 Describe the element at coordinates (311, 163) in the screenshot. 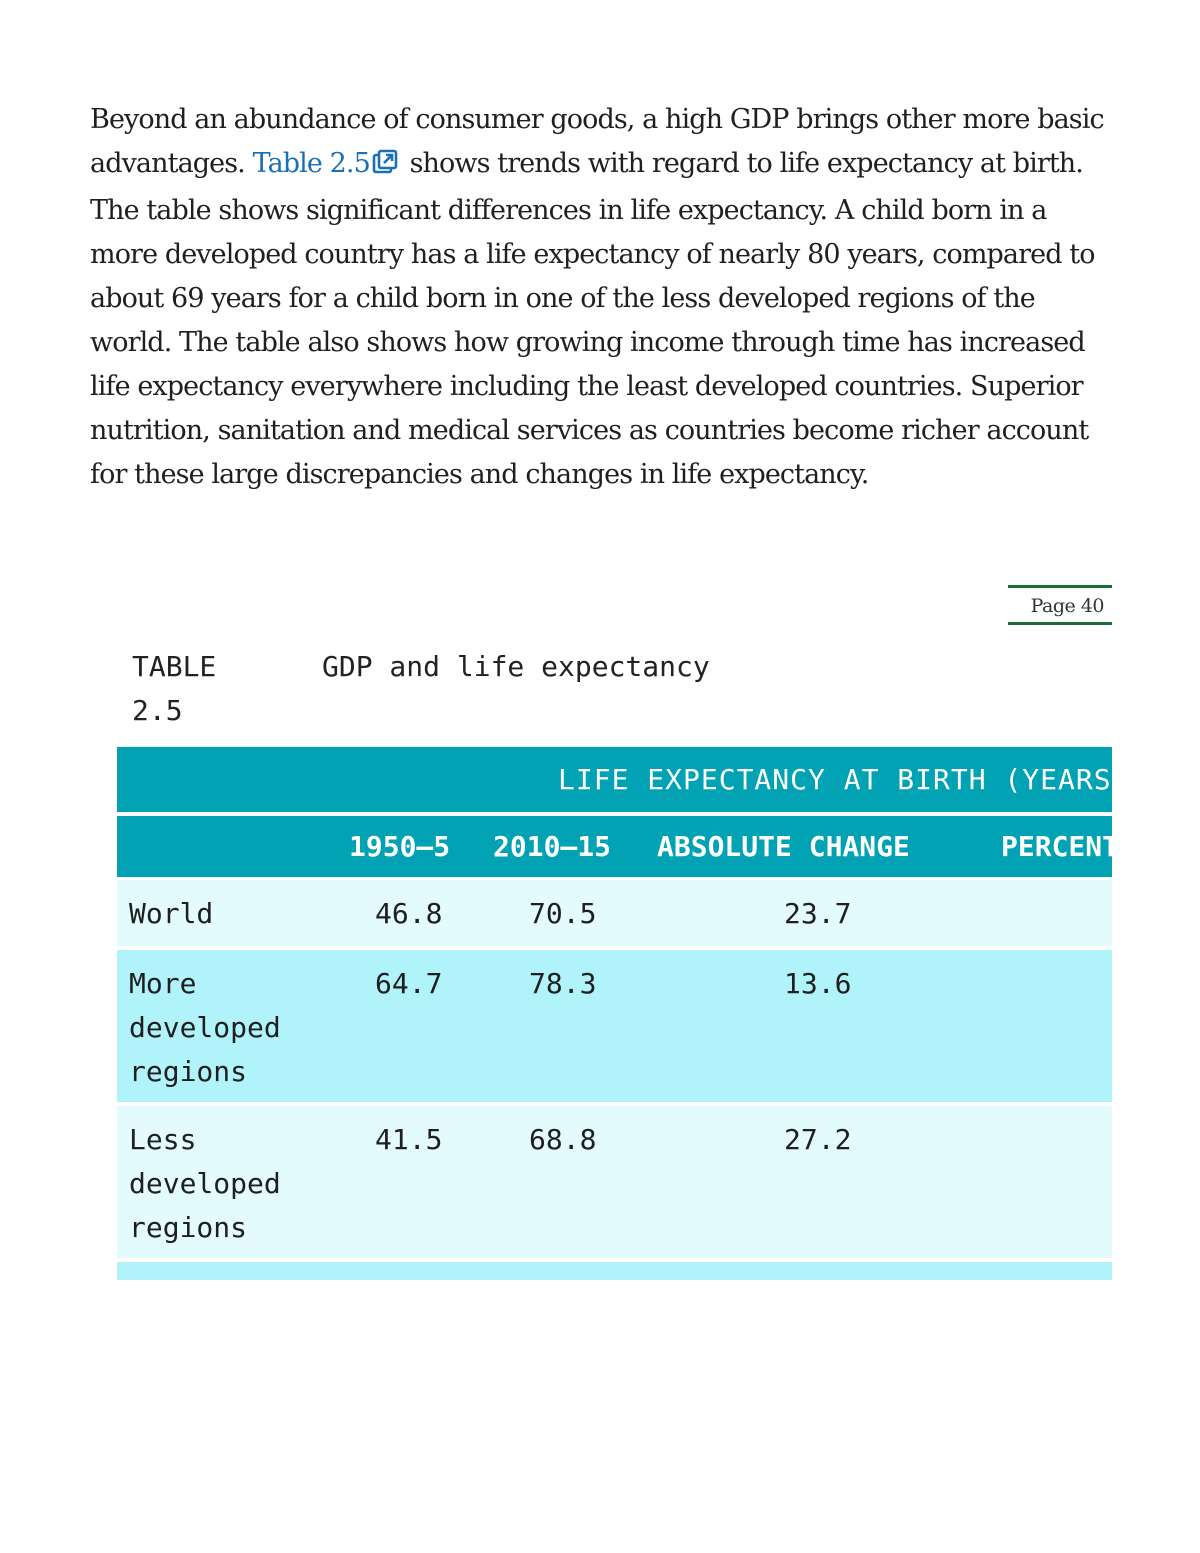

I see `table-link-text: Table 2.5` at that location.